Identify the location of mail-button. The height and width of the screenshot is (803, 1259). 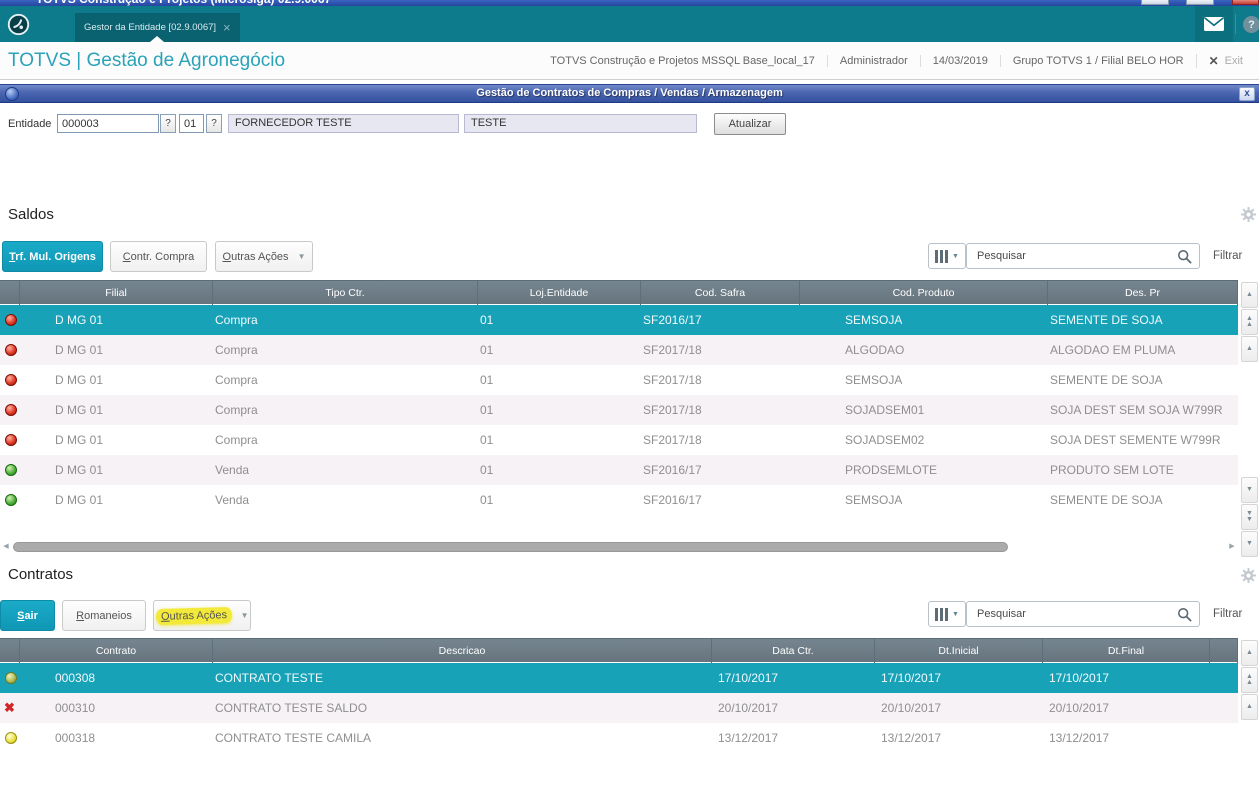
(1214, 24).